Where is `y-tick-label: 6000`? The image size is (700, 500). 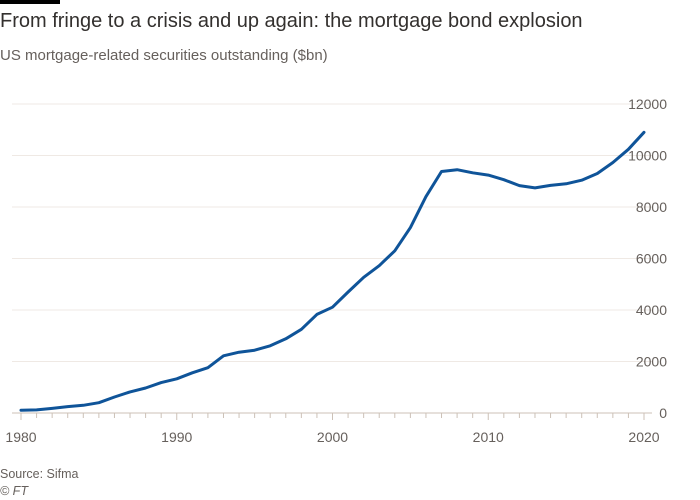
y-tick-label: 6000 is located at coordinates (651, 259).